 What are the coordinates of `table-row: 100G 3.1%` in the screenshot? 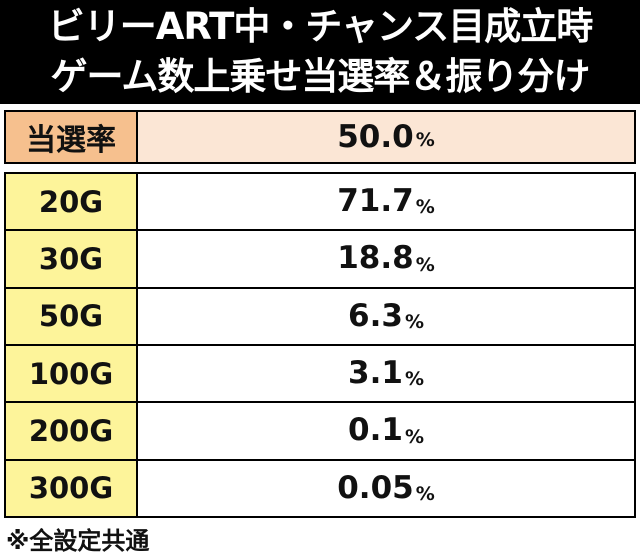 It's located at (320, 374).